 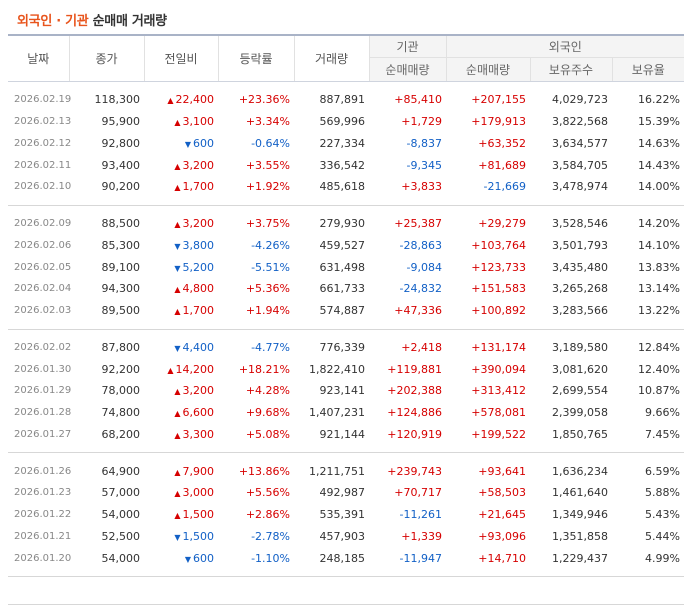 I want to click on change-value: 4,800, so click(x=198, y=289).